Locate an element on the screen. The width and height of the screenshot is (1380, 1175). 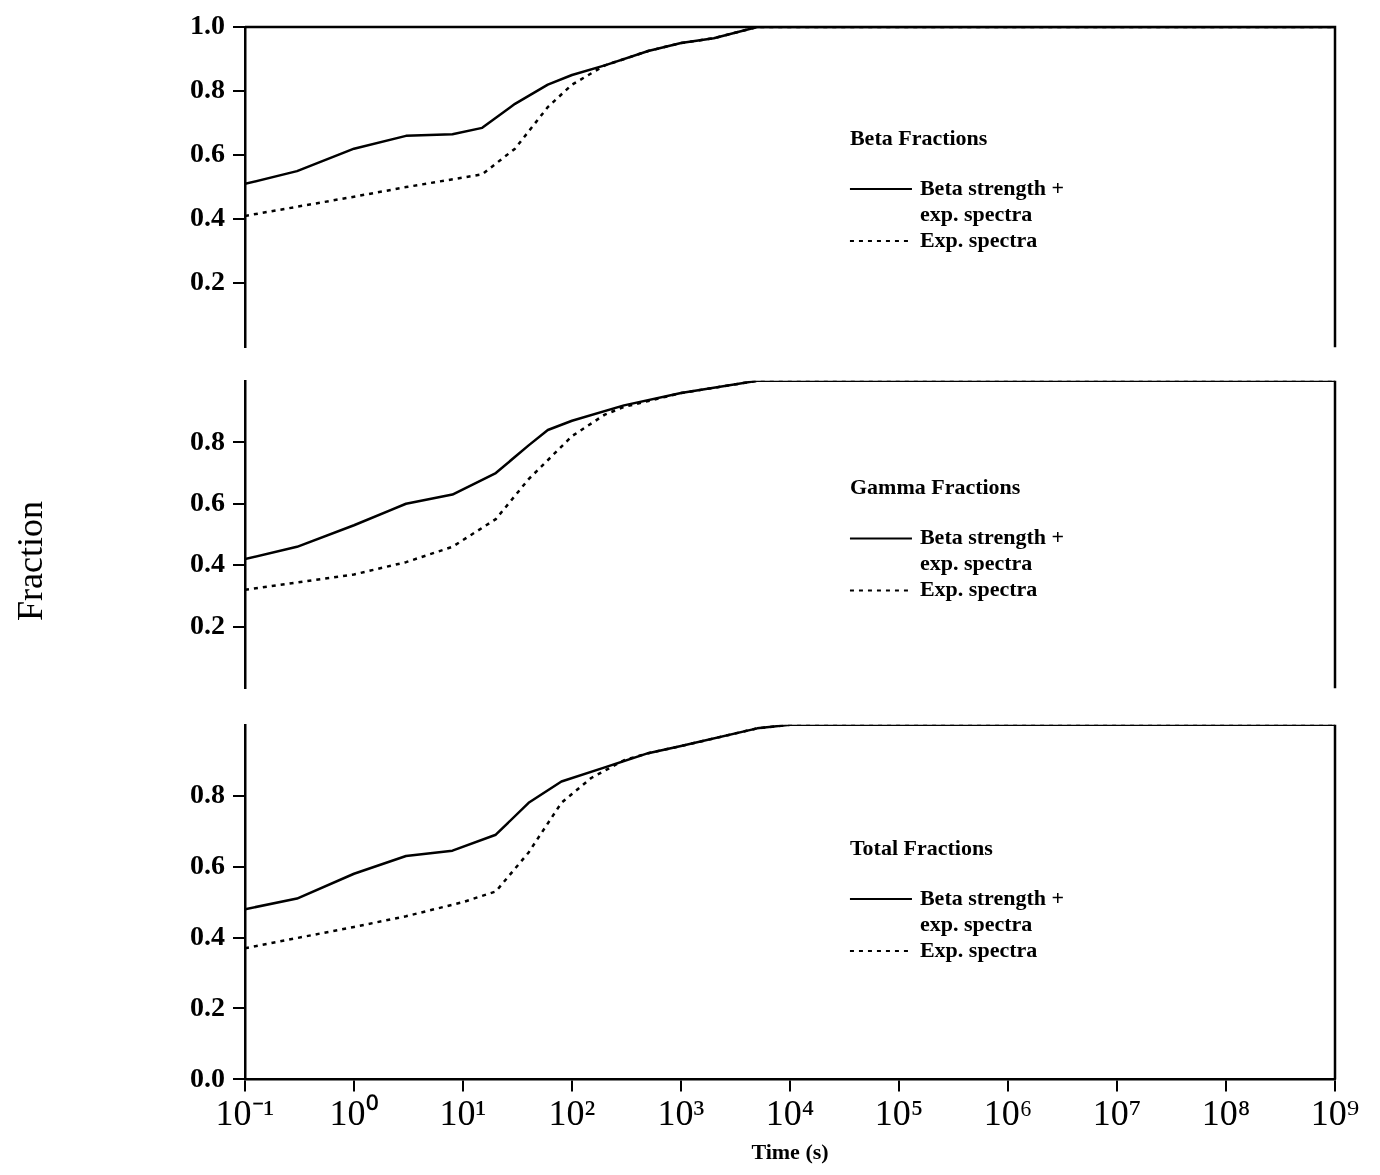
x-tick-label: 10⁵ is located at coordinates (899, 1113).